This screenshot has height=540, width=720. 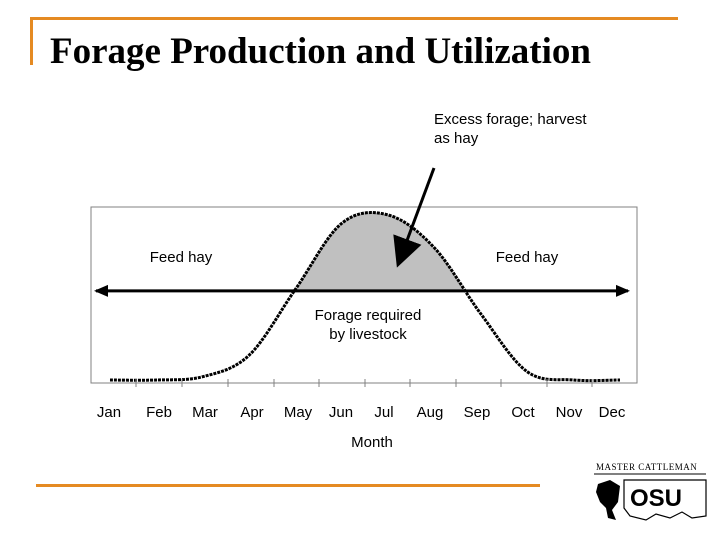 I want to click on excess-forage-label-line1: Excess forage; harvest, so click(x=510, y=119).